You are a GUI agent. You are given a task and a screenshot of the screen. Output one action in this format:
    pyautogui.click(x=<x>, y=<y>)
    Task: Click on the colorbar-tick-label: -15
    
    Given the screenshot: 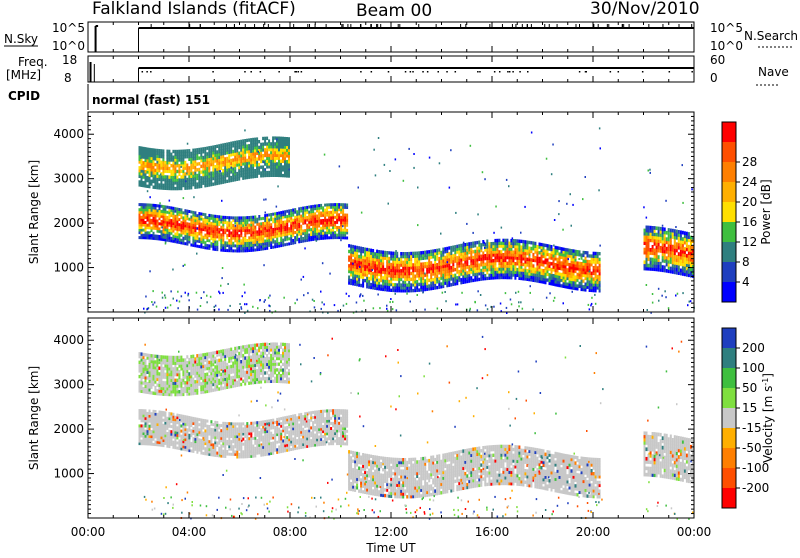 What is the action you would take?
    pyautogui.click(x=752, y=428)
    